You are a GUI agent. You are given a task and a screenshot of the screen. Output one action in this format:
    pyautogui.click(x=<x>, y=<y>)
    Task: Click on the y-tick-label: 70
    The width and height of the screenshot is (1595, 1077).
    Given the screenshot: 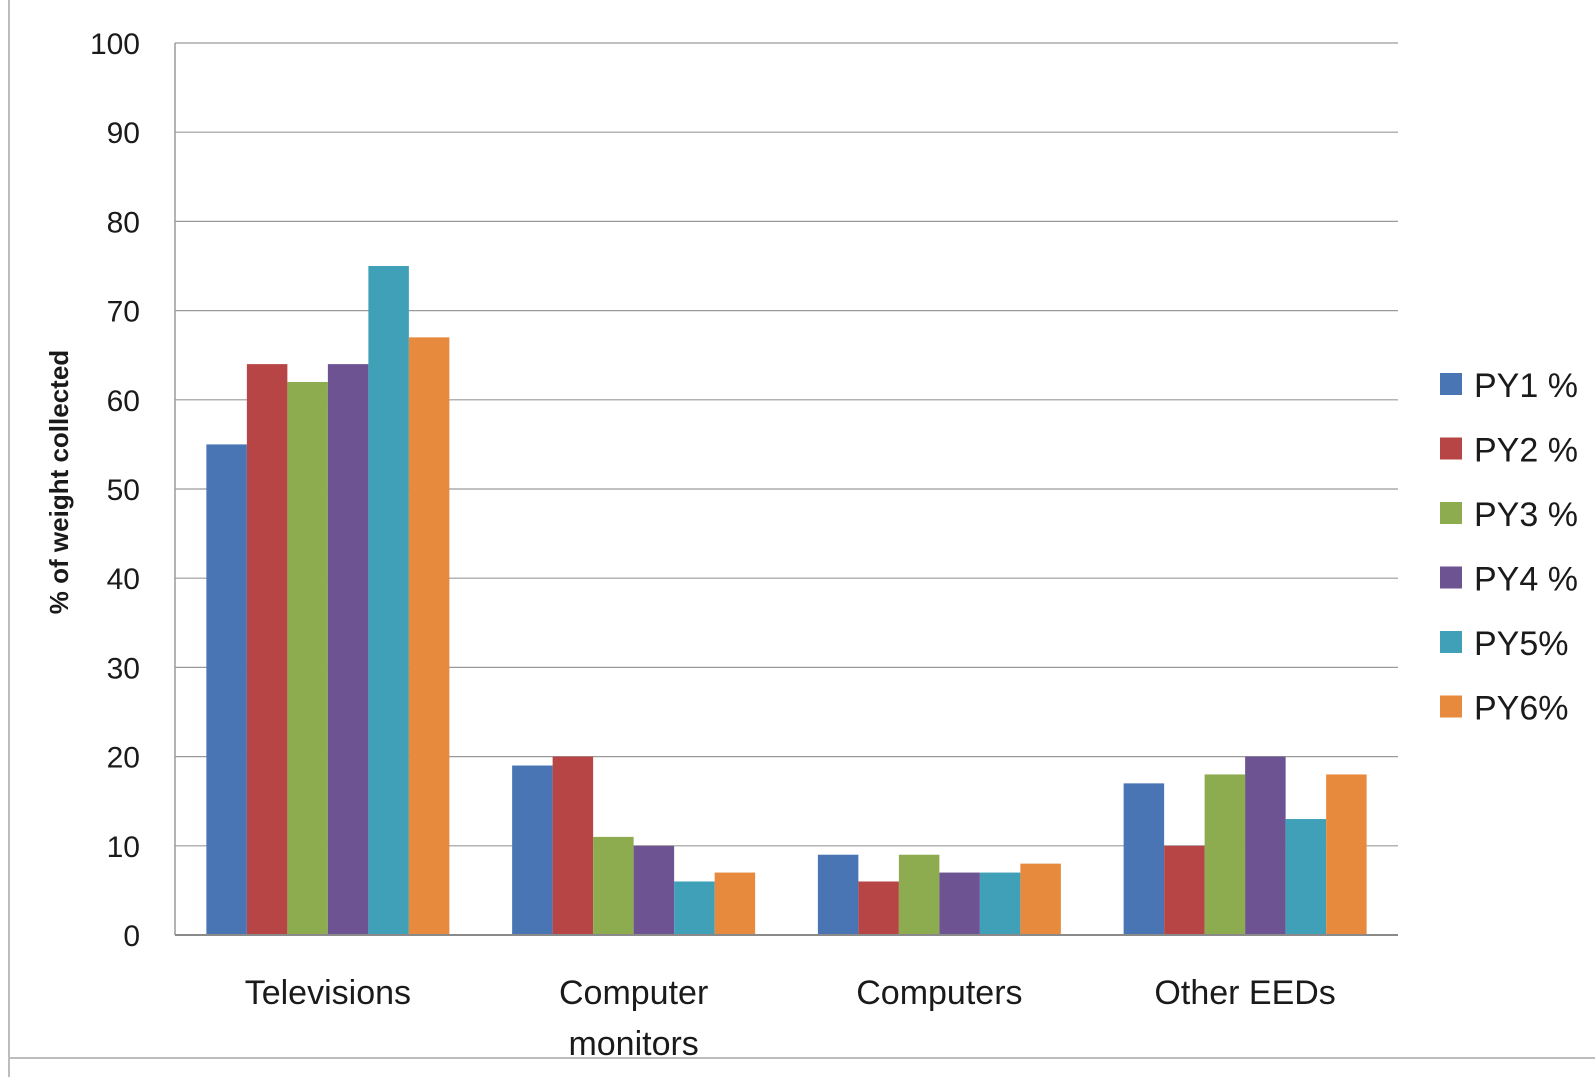 What is the action you would take?
    pyautogui.click(x=123, y=312)
    